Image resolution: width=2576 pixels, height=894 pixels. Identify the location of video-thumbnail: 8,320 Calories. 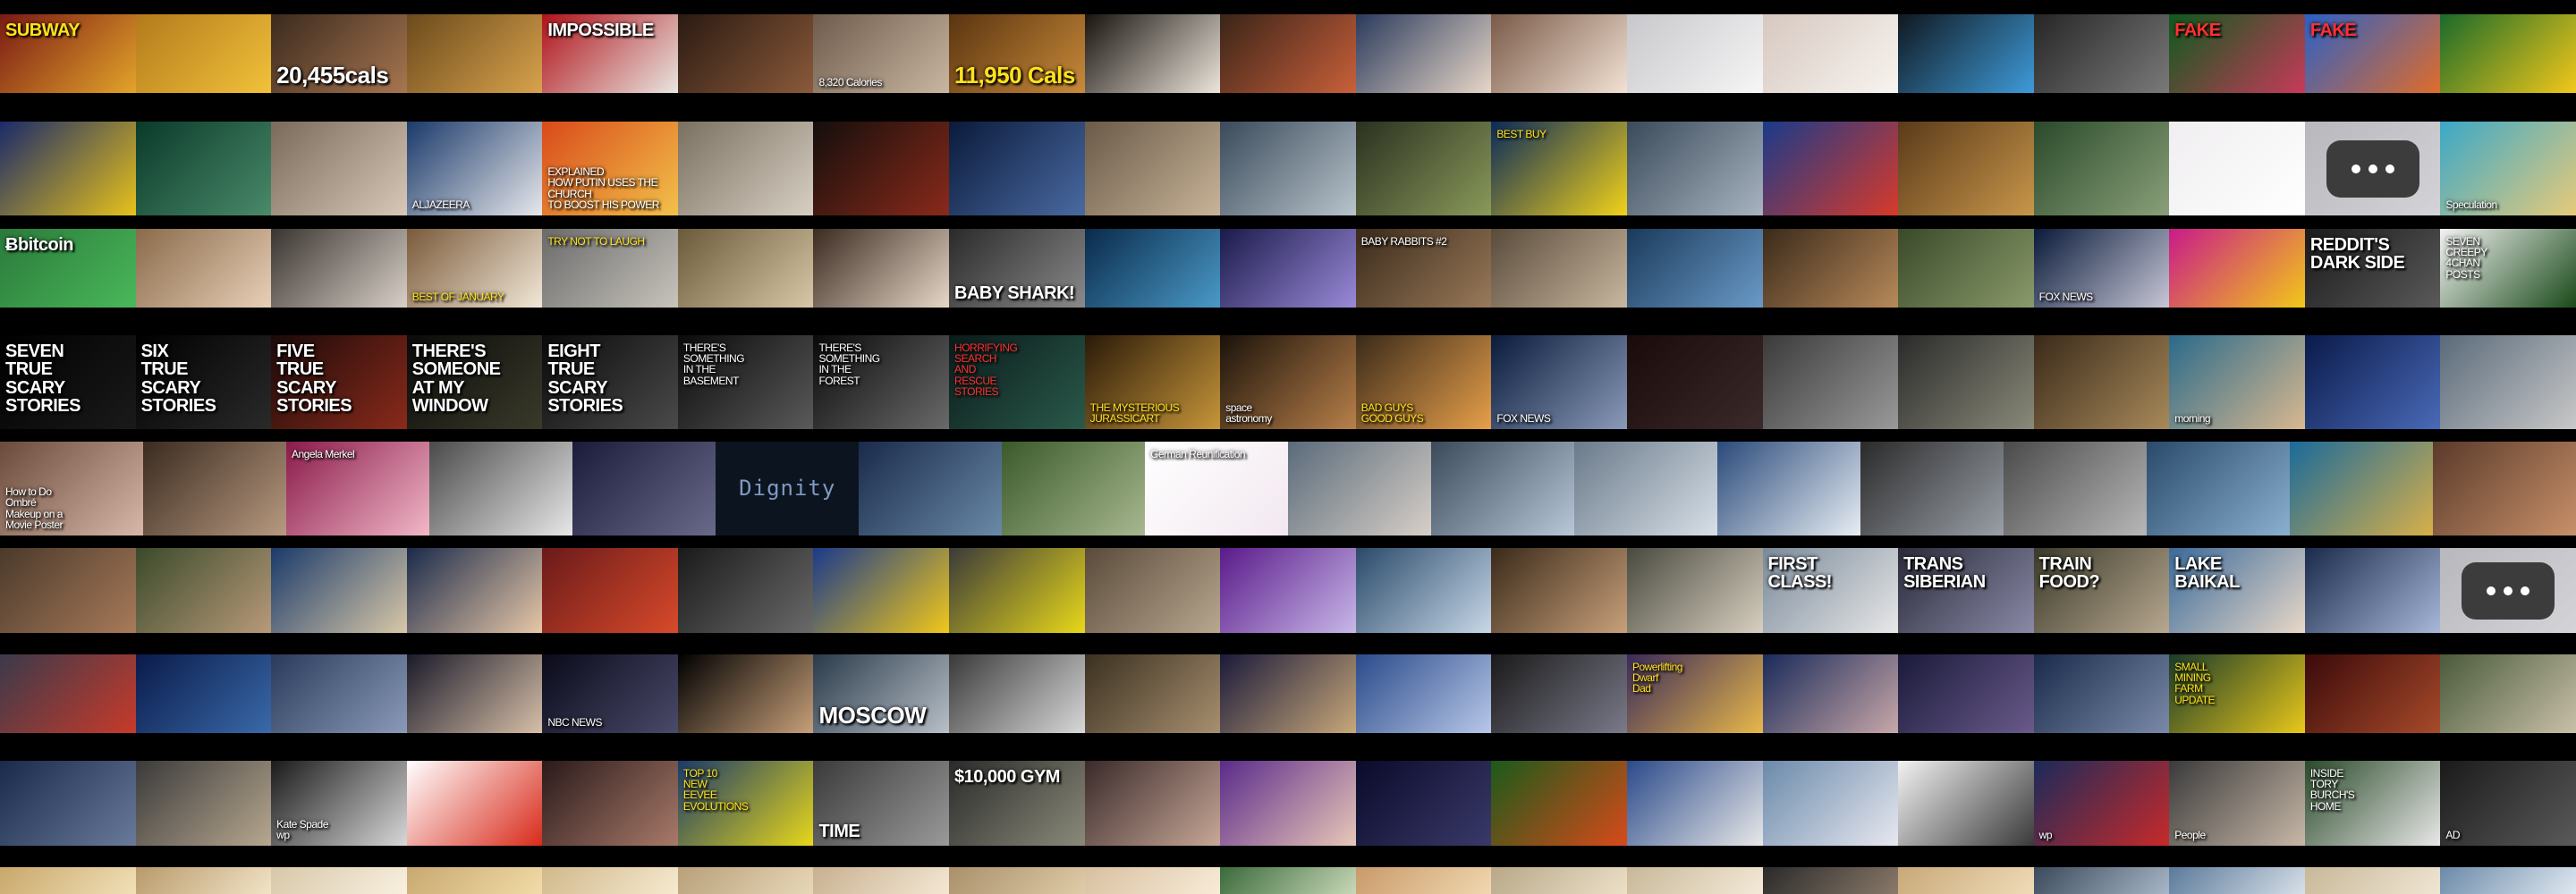
(881, 53).